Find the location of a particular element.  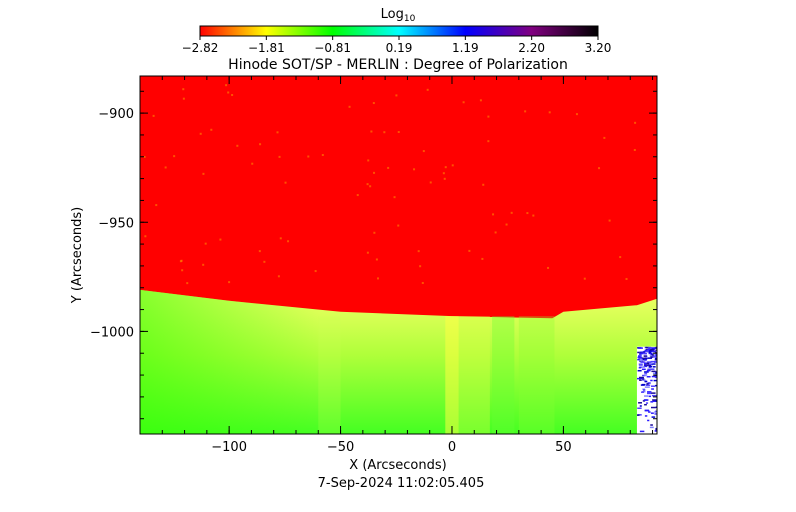

noise-patch is located at coordinates (646, 390).